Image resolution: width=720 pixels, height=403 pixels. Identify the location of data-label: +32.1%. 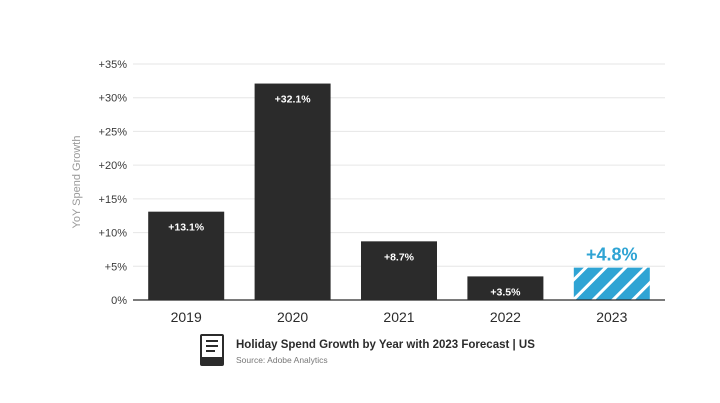
(293, 100).